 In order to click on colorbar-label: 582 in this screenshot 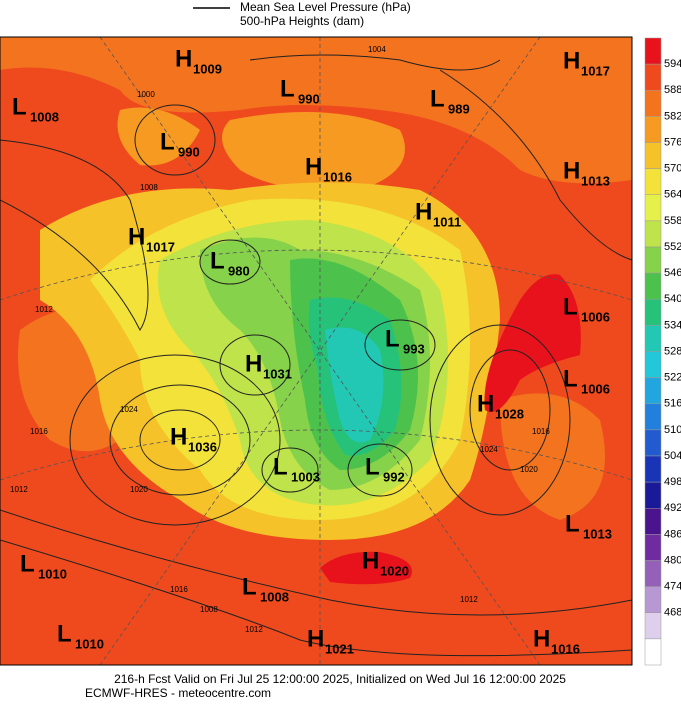, I will do `click(672, 116)`.